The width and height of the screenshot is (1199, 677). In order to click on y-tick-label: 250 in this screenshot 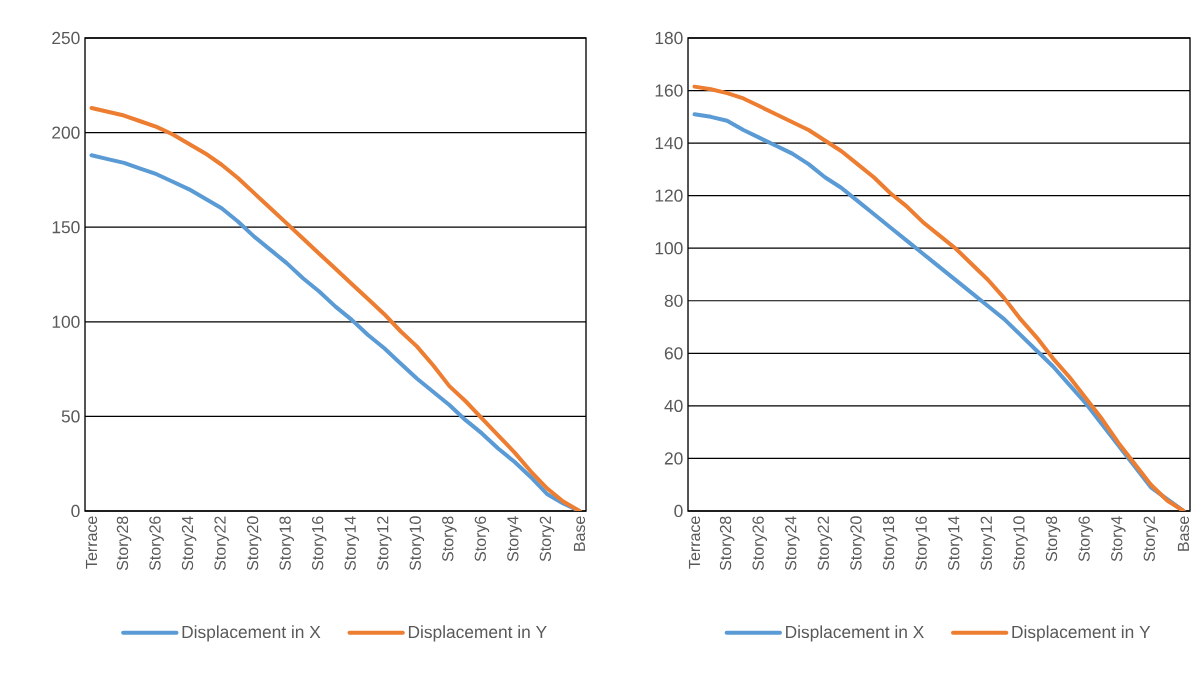, I will do `click(66, 38)`.